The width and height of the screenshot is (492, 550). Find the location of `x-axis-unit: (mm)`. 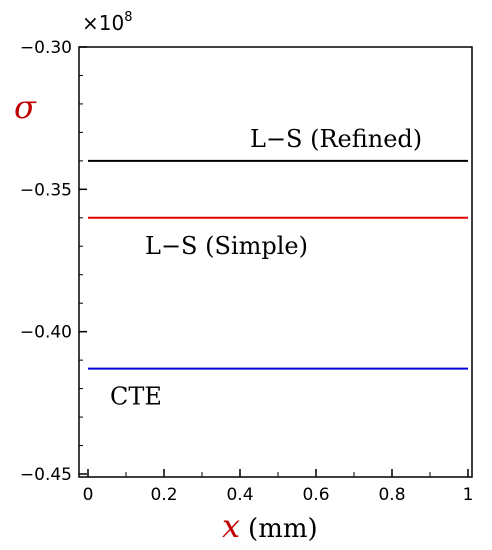

x-axis-unit: (mm) is located at coordinates (283, 529).